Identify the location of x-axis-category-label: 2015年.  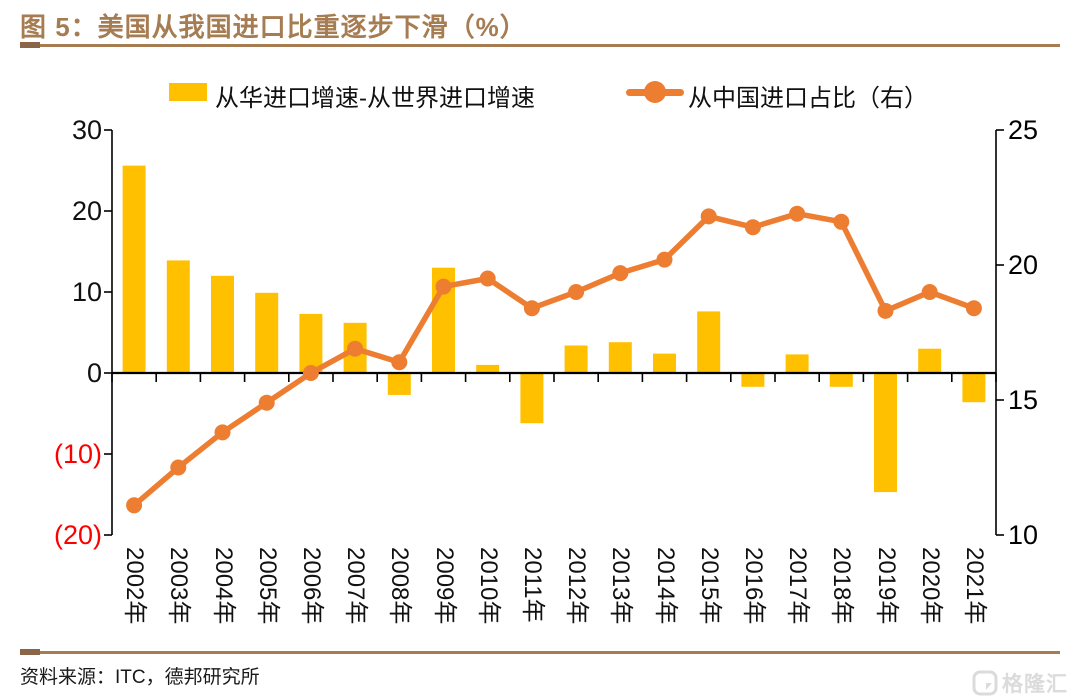
(709, 586).